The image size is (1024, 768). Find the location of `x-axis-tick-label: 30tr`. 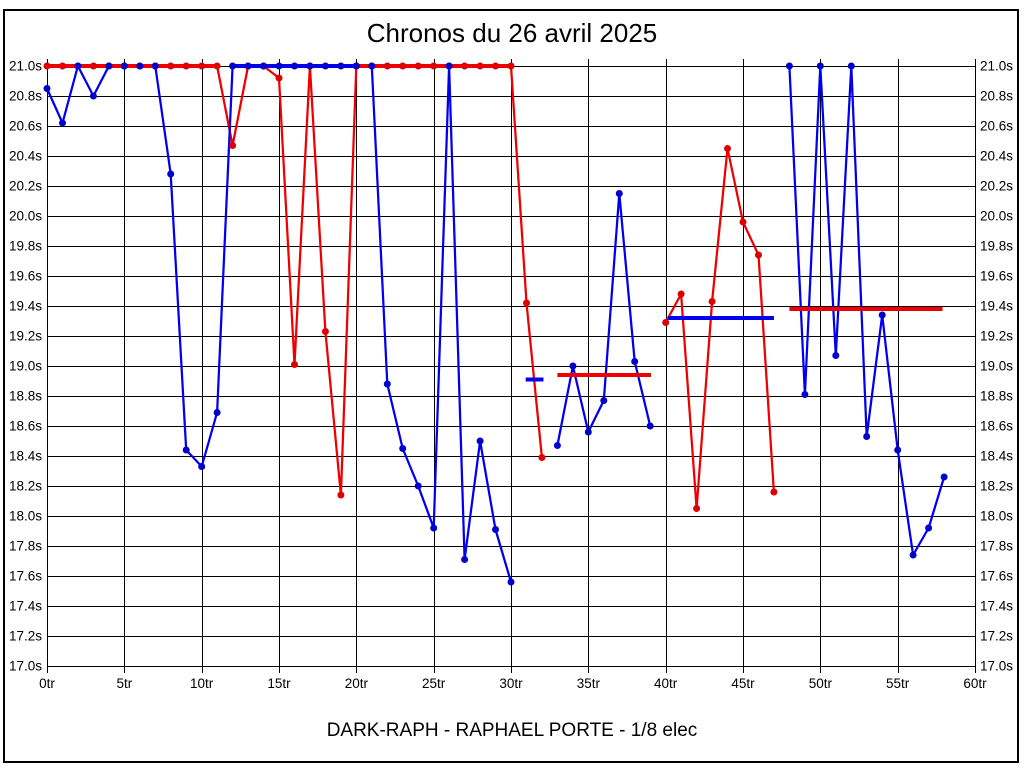

x-axis-tick-label: 30tr is located at coordinates (511, 683).